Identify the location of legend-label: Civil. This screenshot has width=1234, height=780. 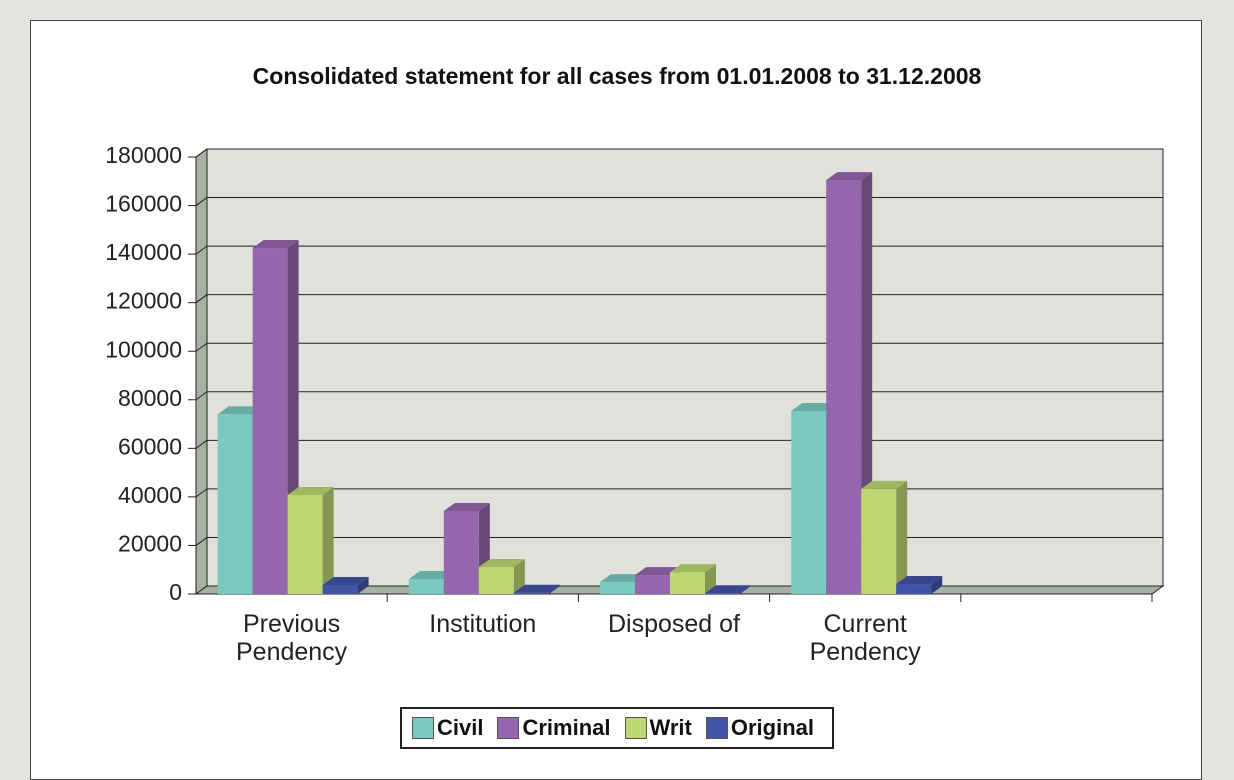
(460, 727).